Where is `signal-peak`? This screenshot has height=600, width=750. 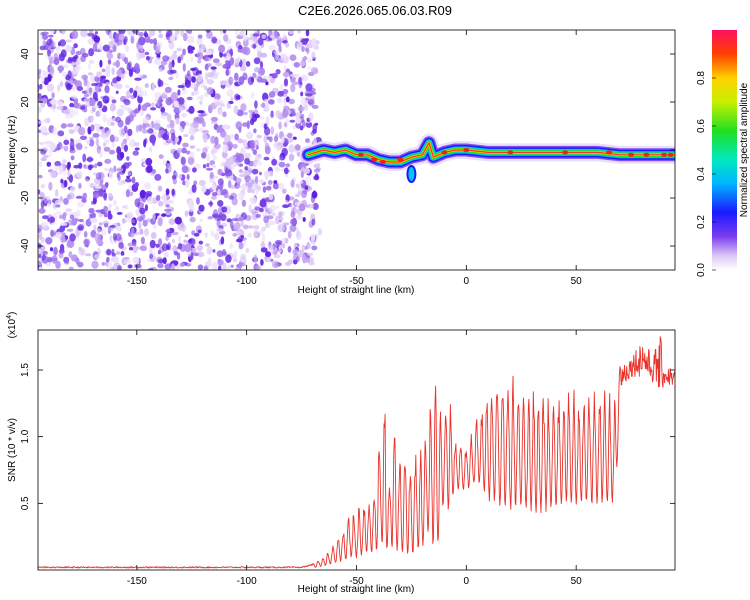 signal-peak is located at coordinates (382, 162).